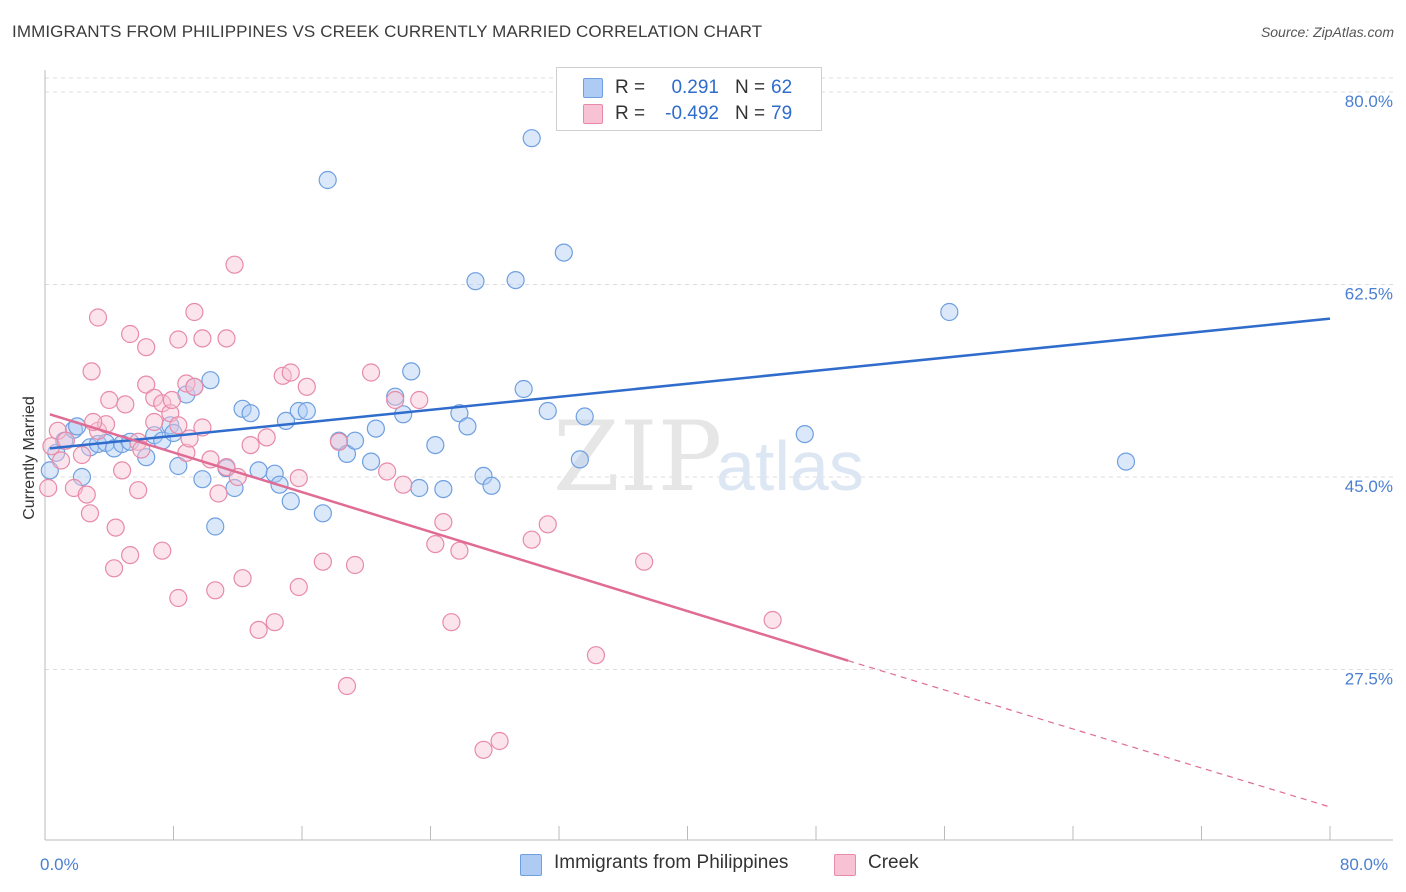 The width and height of the screenshot is (1406, 892). What do you see at coordinates (1089, 734) in the screenshot?
I see `trend-line-creek-extension` at bounding box center [1089, 734].